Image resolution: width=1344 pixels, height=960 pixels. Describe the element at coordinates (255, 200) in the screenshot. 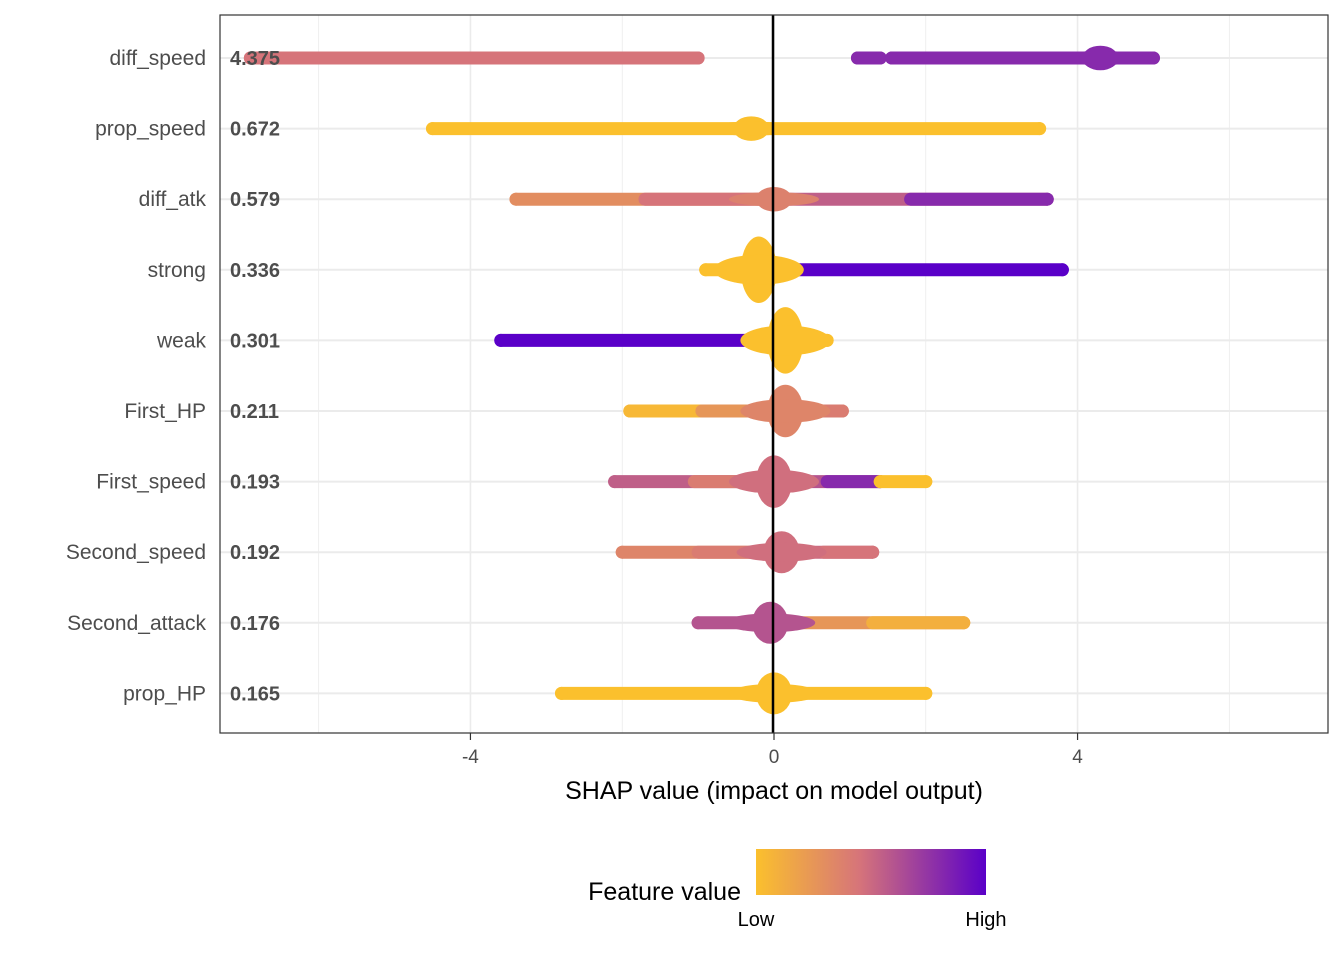

I see `mean-shap-label: 0.579` at that location.